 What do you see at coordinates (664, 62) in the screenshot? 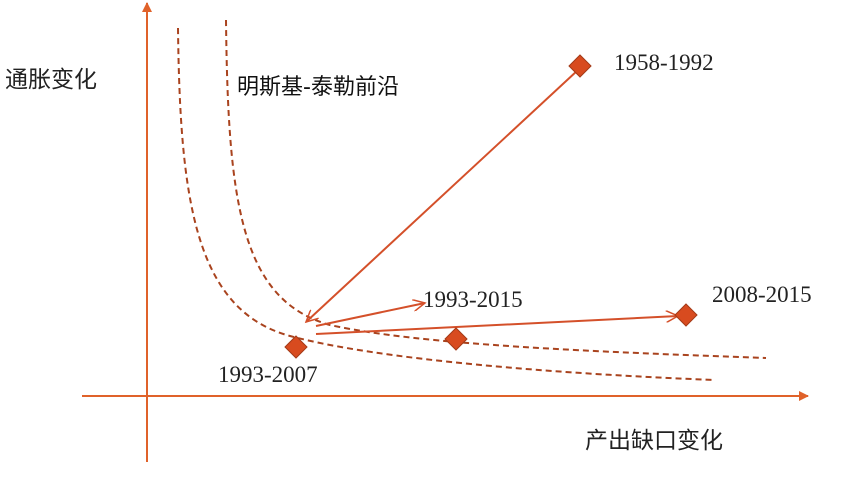
I see `point-label: 1958-1992` at bounding box center [664, 62].